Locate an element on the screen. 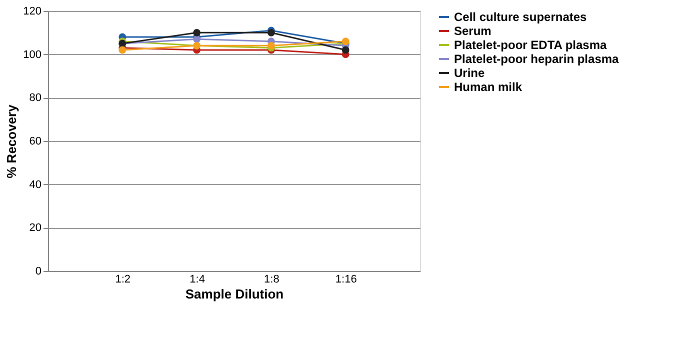 The image size is (694, 361). y-tick-label: 100 is located at coordinates (32, 54).